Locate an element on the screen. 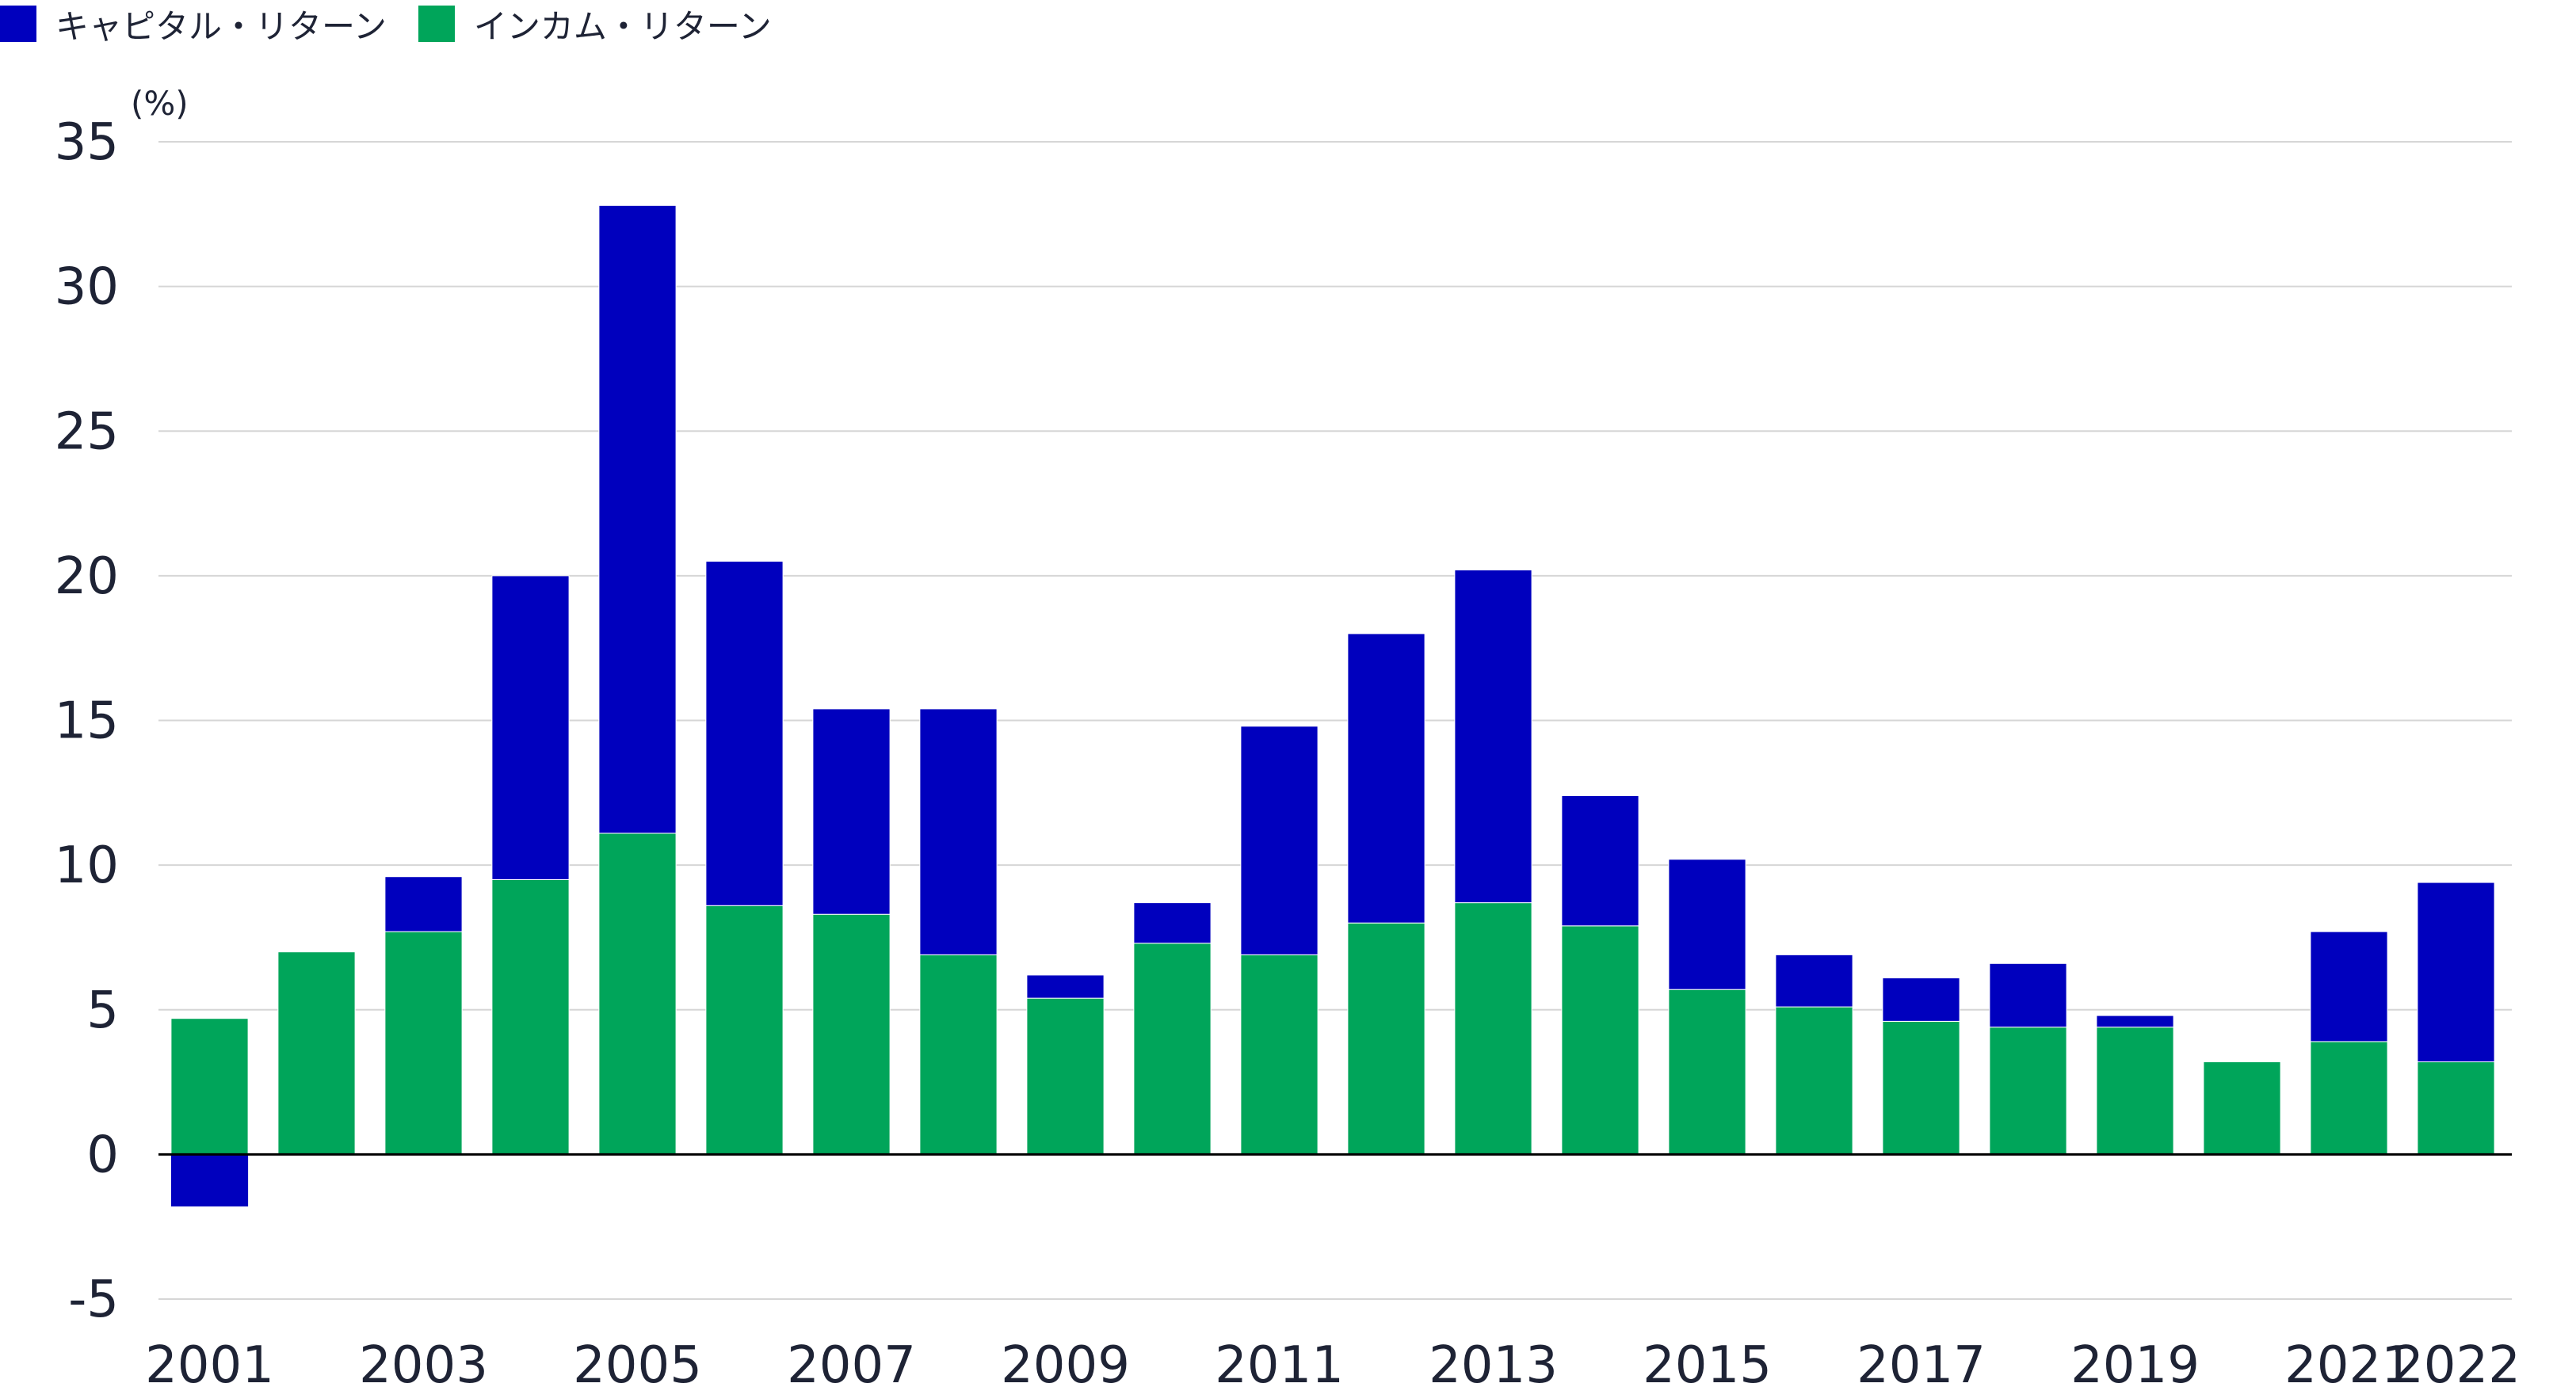  bar-income-2008 is located at coordinates (958, 1054).